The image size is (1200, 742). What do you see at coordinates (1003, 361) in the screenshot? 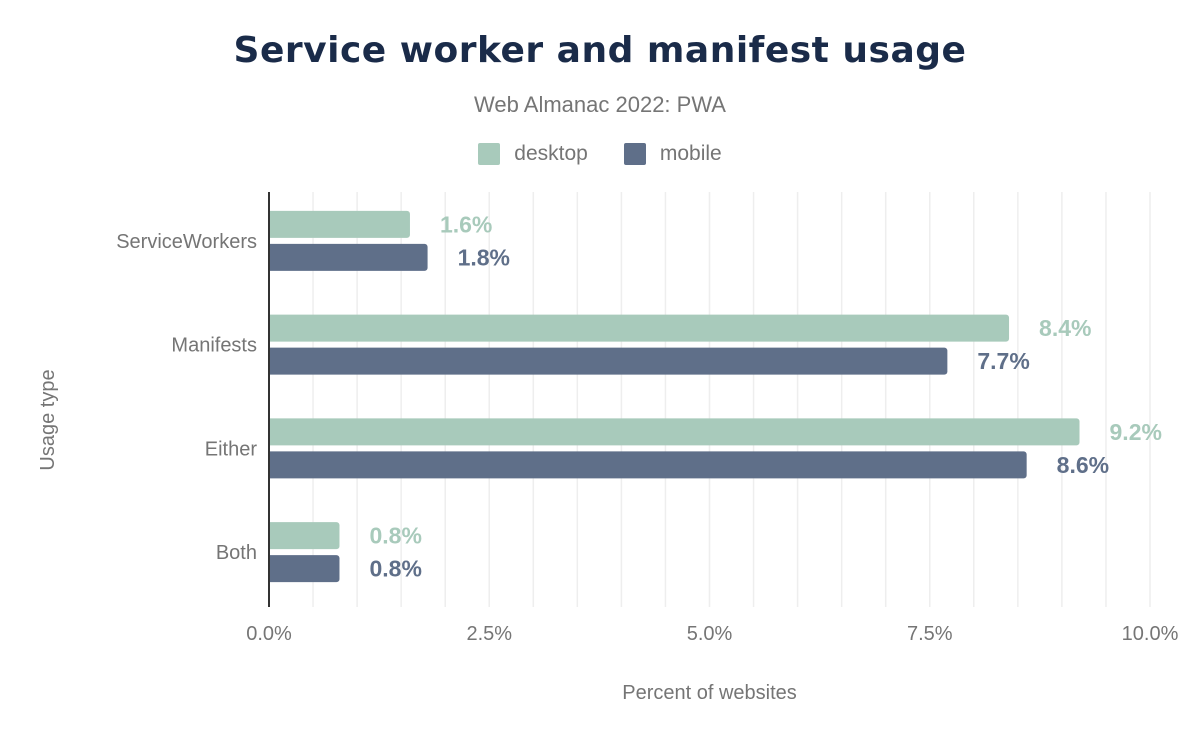
I see `data-label-mobile: 7.7%` at bounding box center [1003, 361].